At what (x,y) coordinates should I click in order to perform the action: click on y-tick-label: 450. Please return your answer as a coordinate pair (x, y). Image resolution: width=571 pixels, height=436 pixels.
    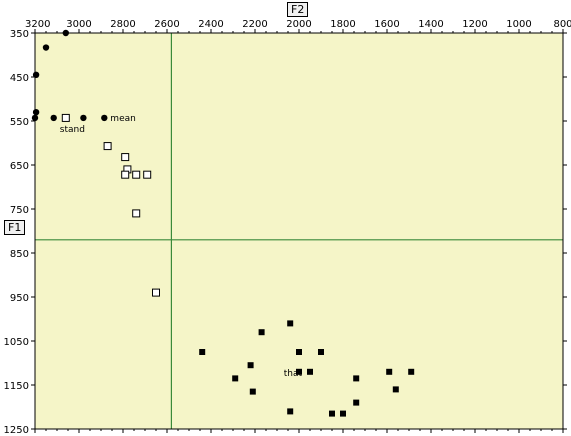
    Looking at the image, I should click on (19, 78).